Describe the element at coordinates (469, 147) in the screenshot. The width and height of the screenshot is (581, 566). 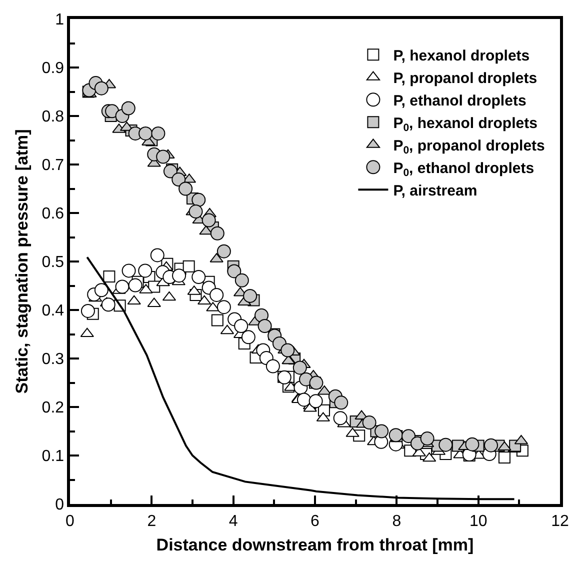
I see `legend-label: P$_{0}$, propanol droplets` at that location.